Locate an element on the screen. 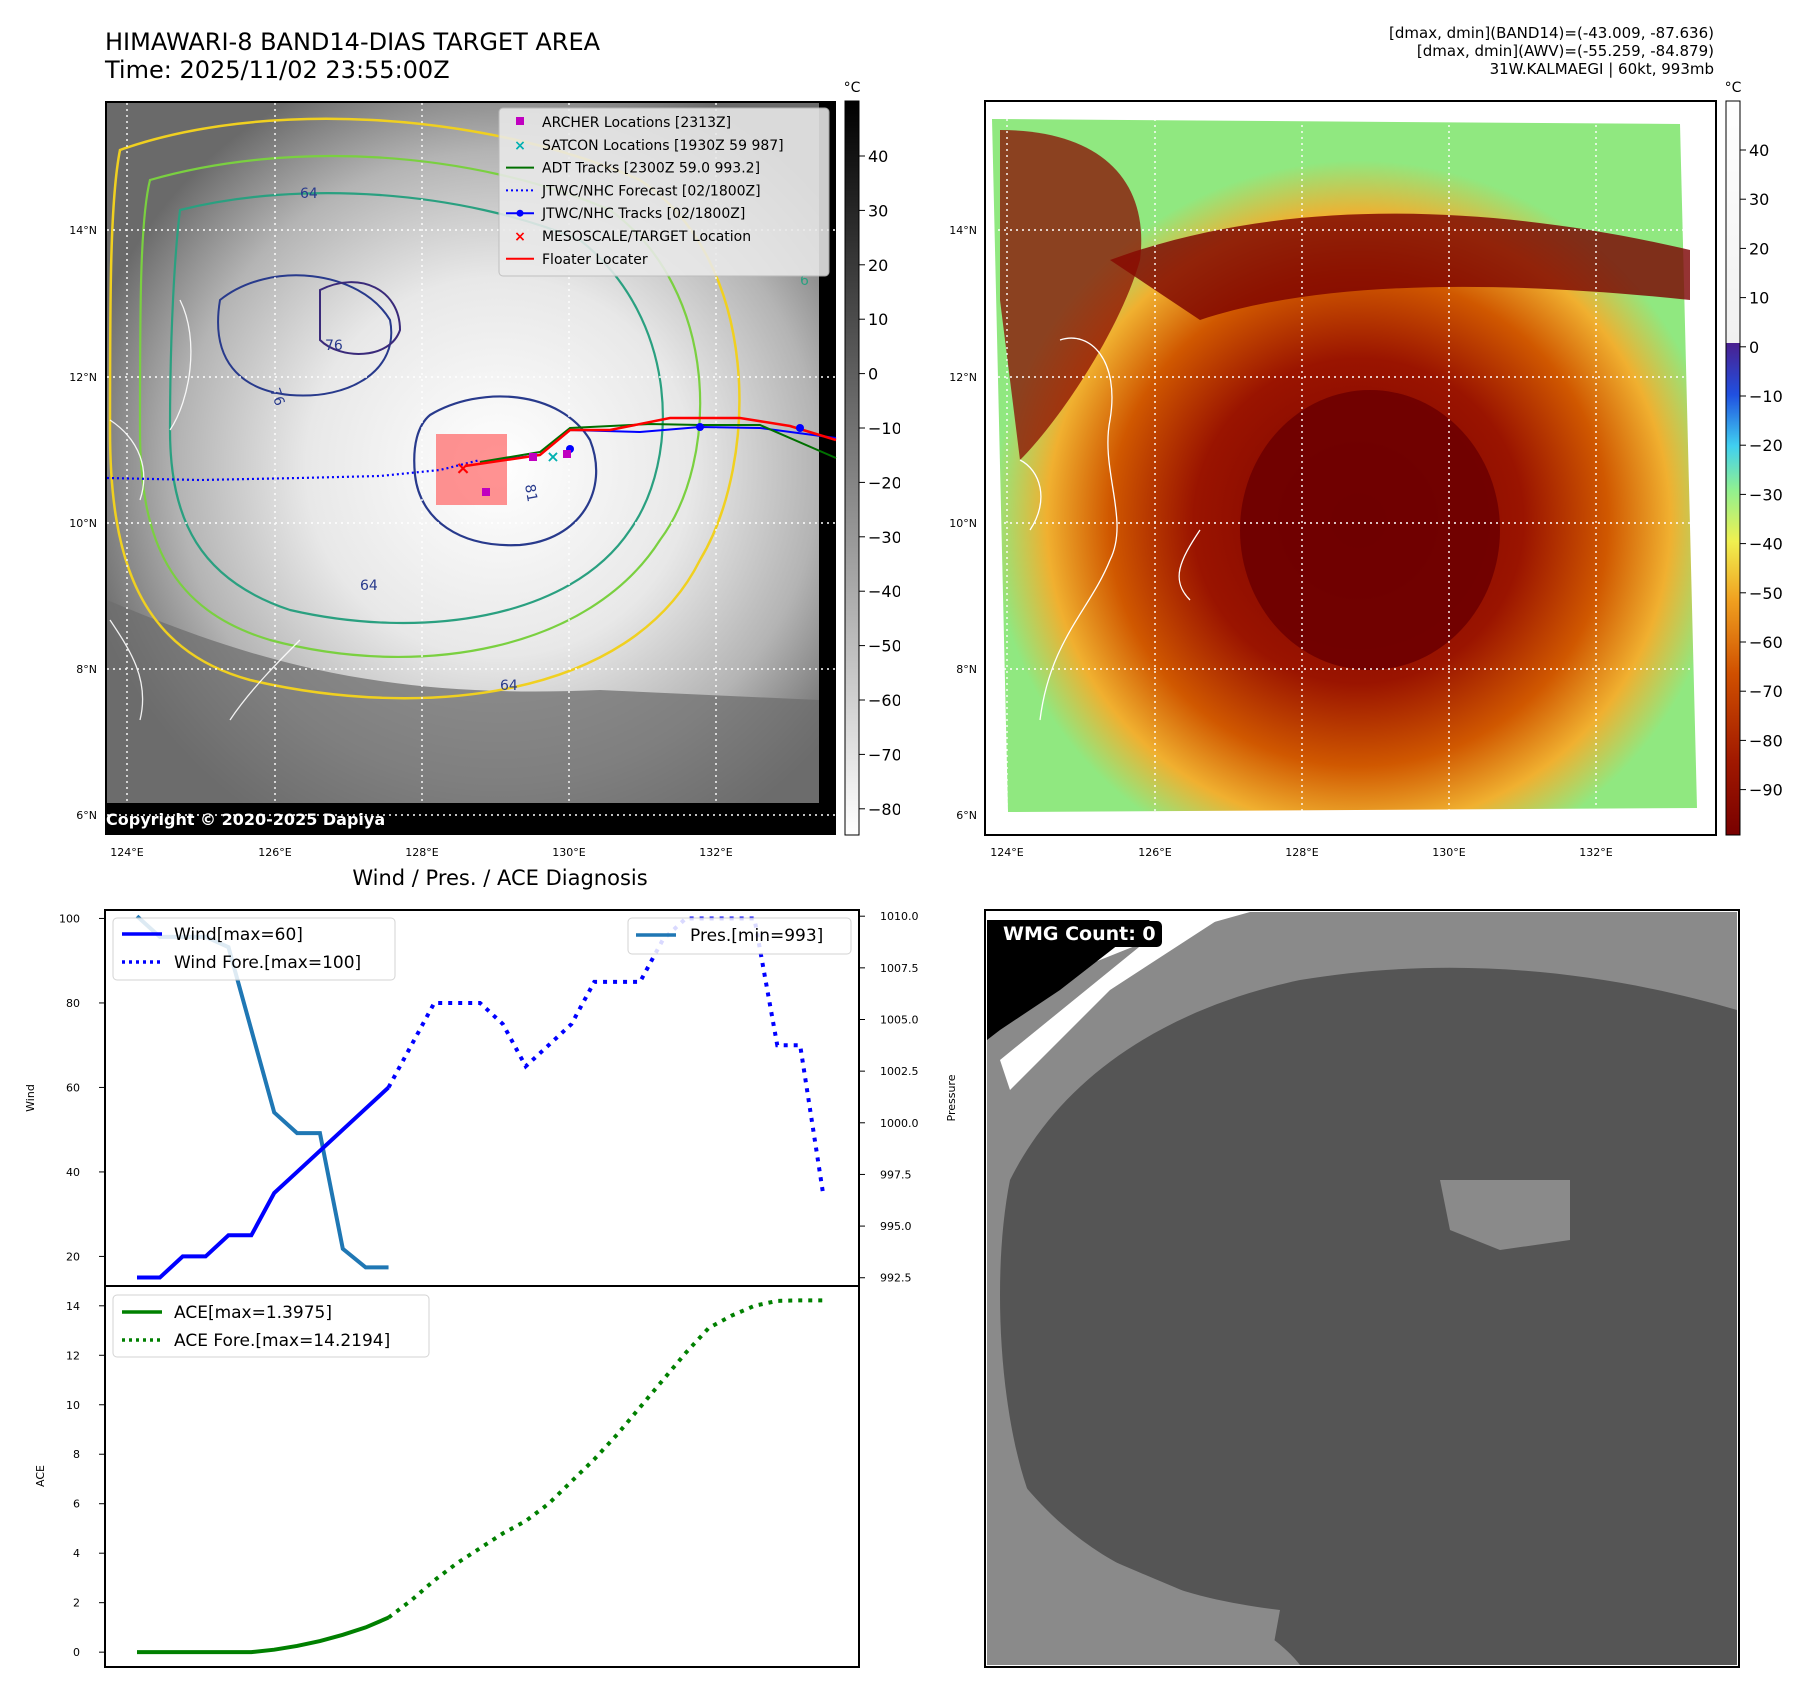 The width and height of the screenshot is (1797, 1690). ir-lon-ticks: 124°E 126°E 128°E 130°E 132°E is located at coordinates (421, 852).